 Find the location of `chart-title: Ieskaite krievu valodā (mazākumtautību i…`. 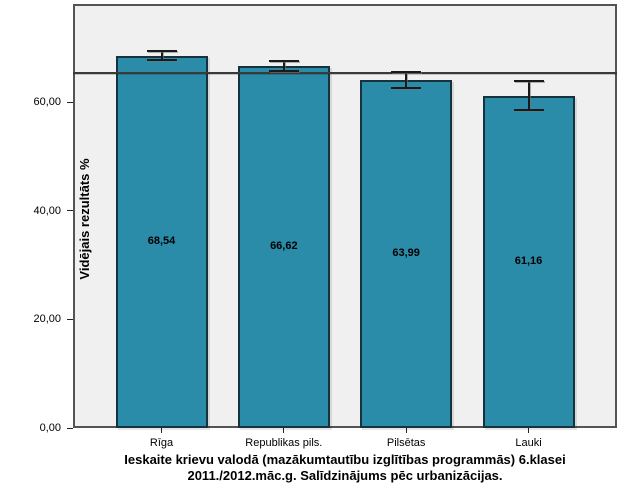

chart-title: Ieskaite krievu valodā (mazākumtautību i… is located at coordinates (335, 468).